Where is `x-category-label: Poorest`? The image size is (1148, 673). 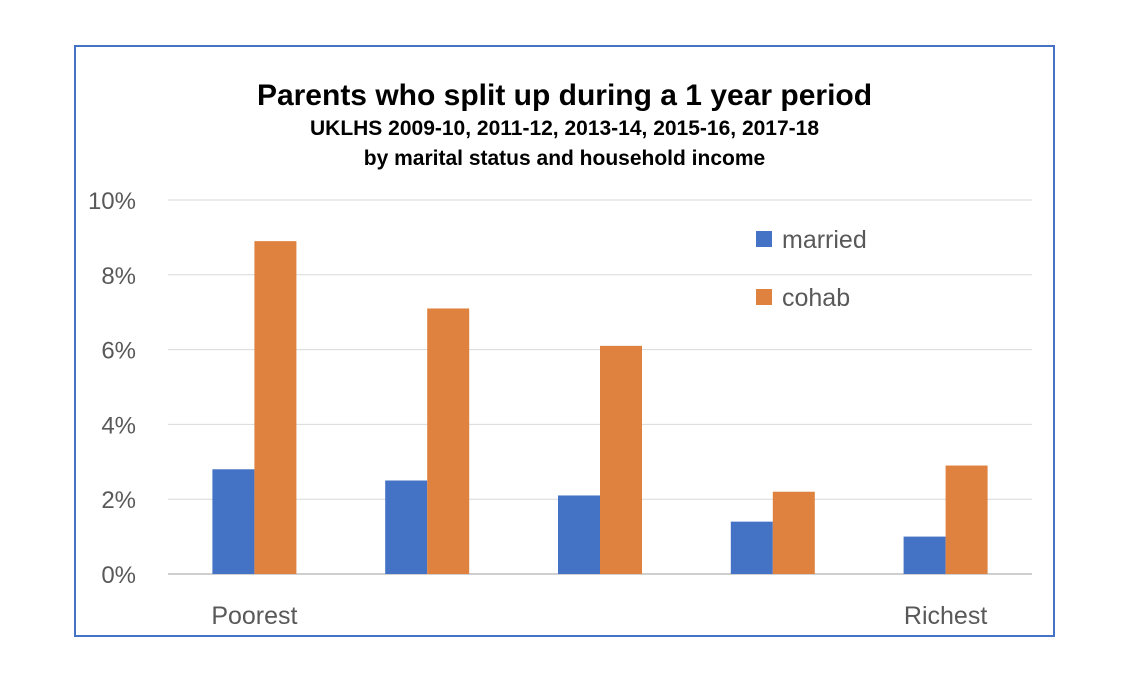
x-category-label: Poorest is located at coordinates (254, 616).